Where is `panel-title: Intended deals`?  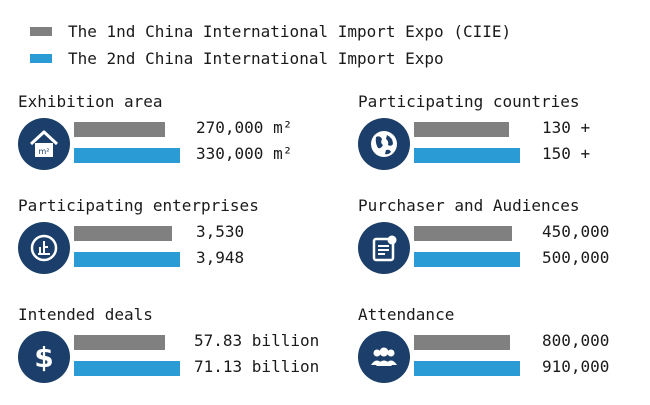
panel-title: Intended deals is located at coordinates (85, 314).